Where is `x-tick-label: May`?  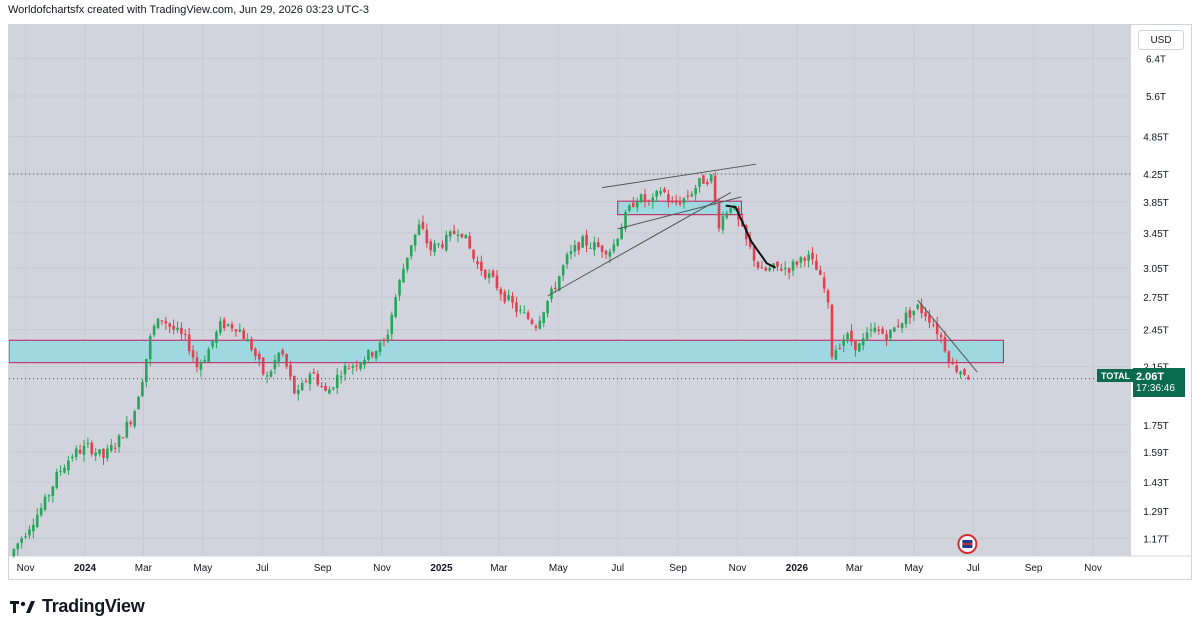
x-tick-label: May is located at coordinates (202, 568).